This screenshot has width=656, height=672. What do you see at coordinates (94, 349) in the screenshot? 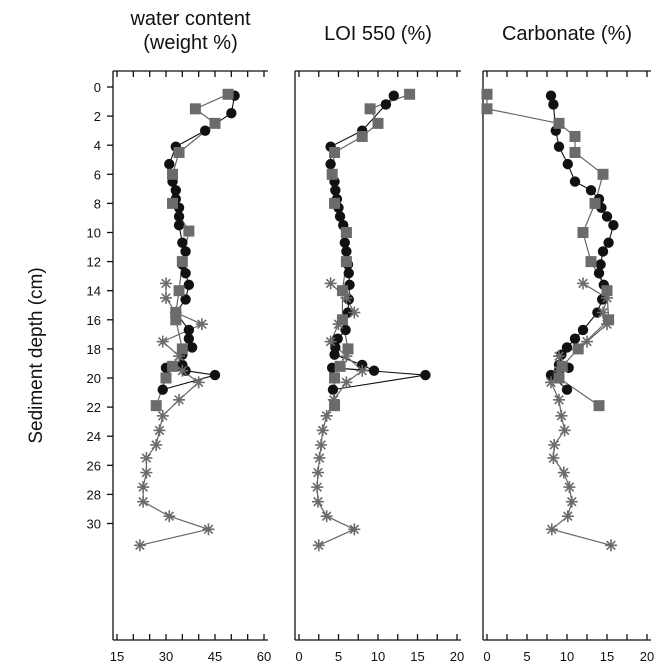
I see `y-tick-label: 18` at bounding box center [94, 349].